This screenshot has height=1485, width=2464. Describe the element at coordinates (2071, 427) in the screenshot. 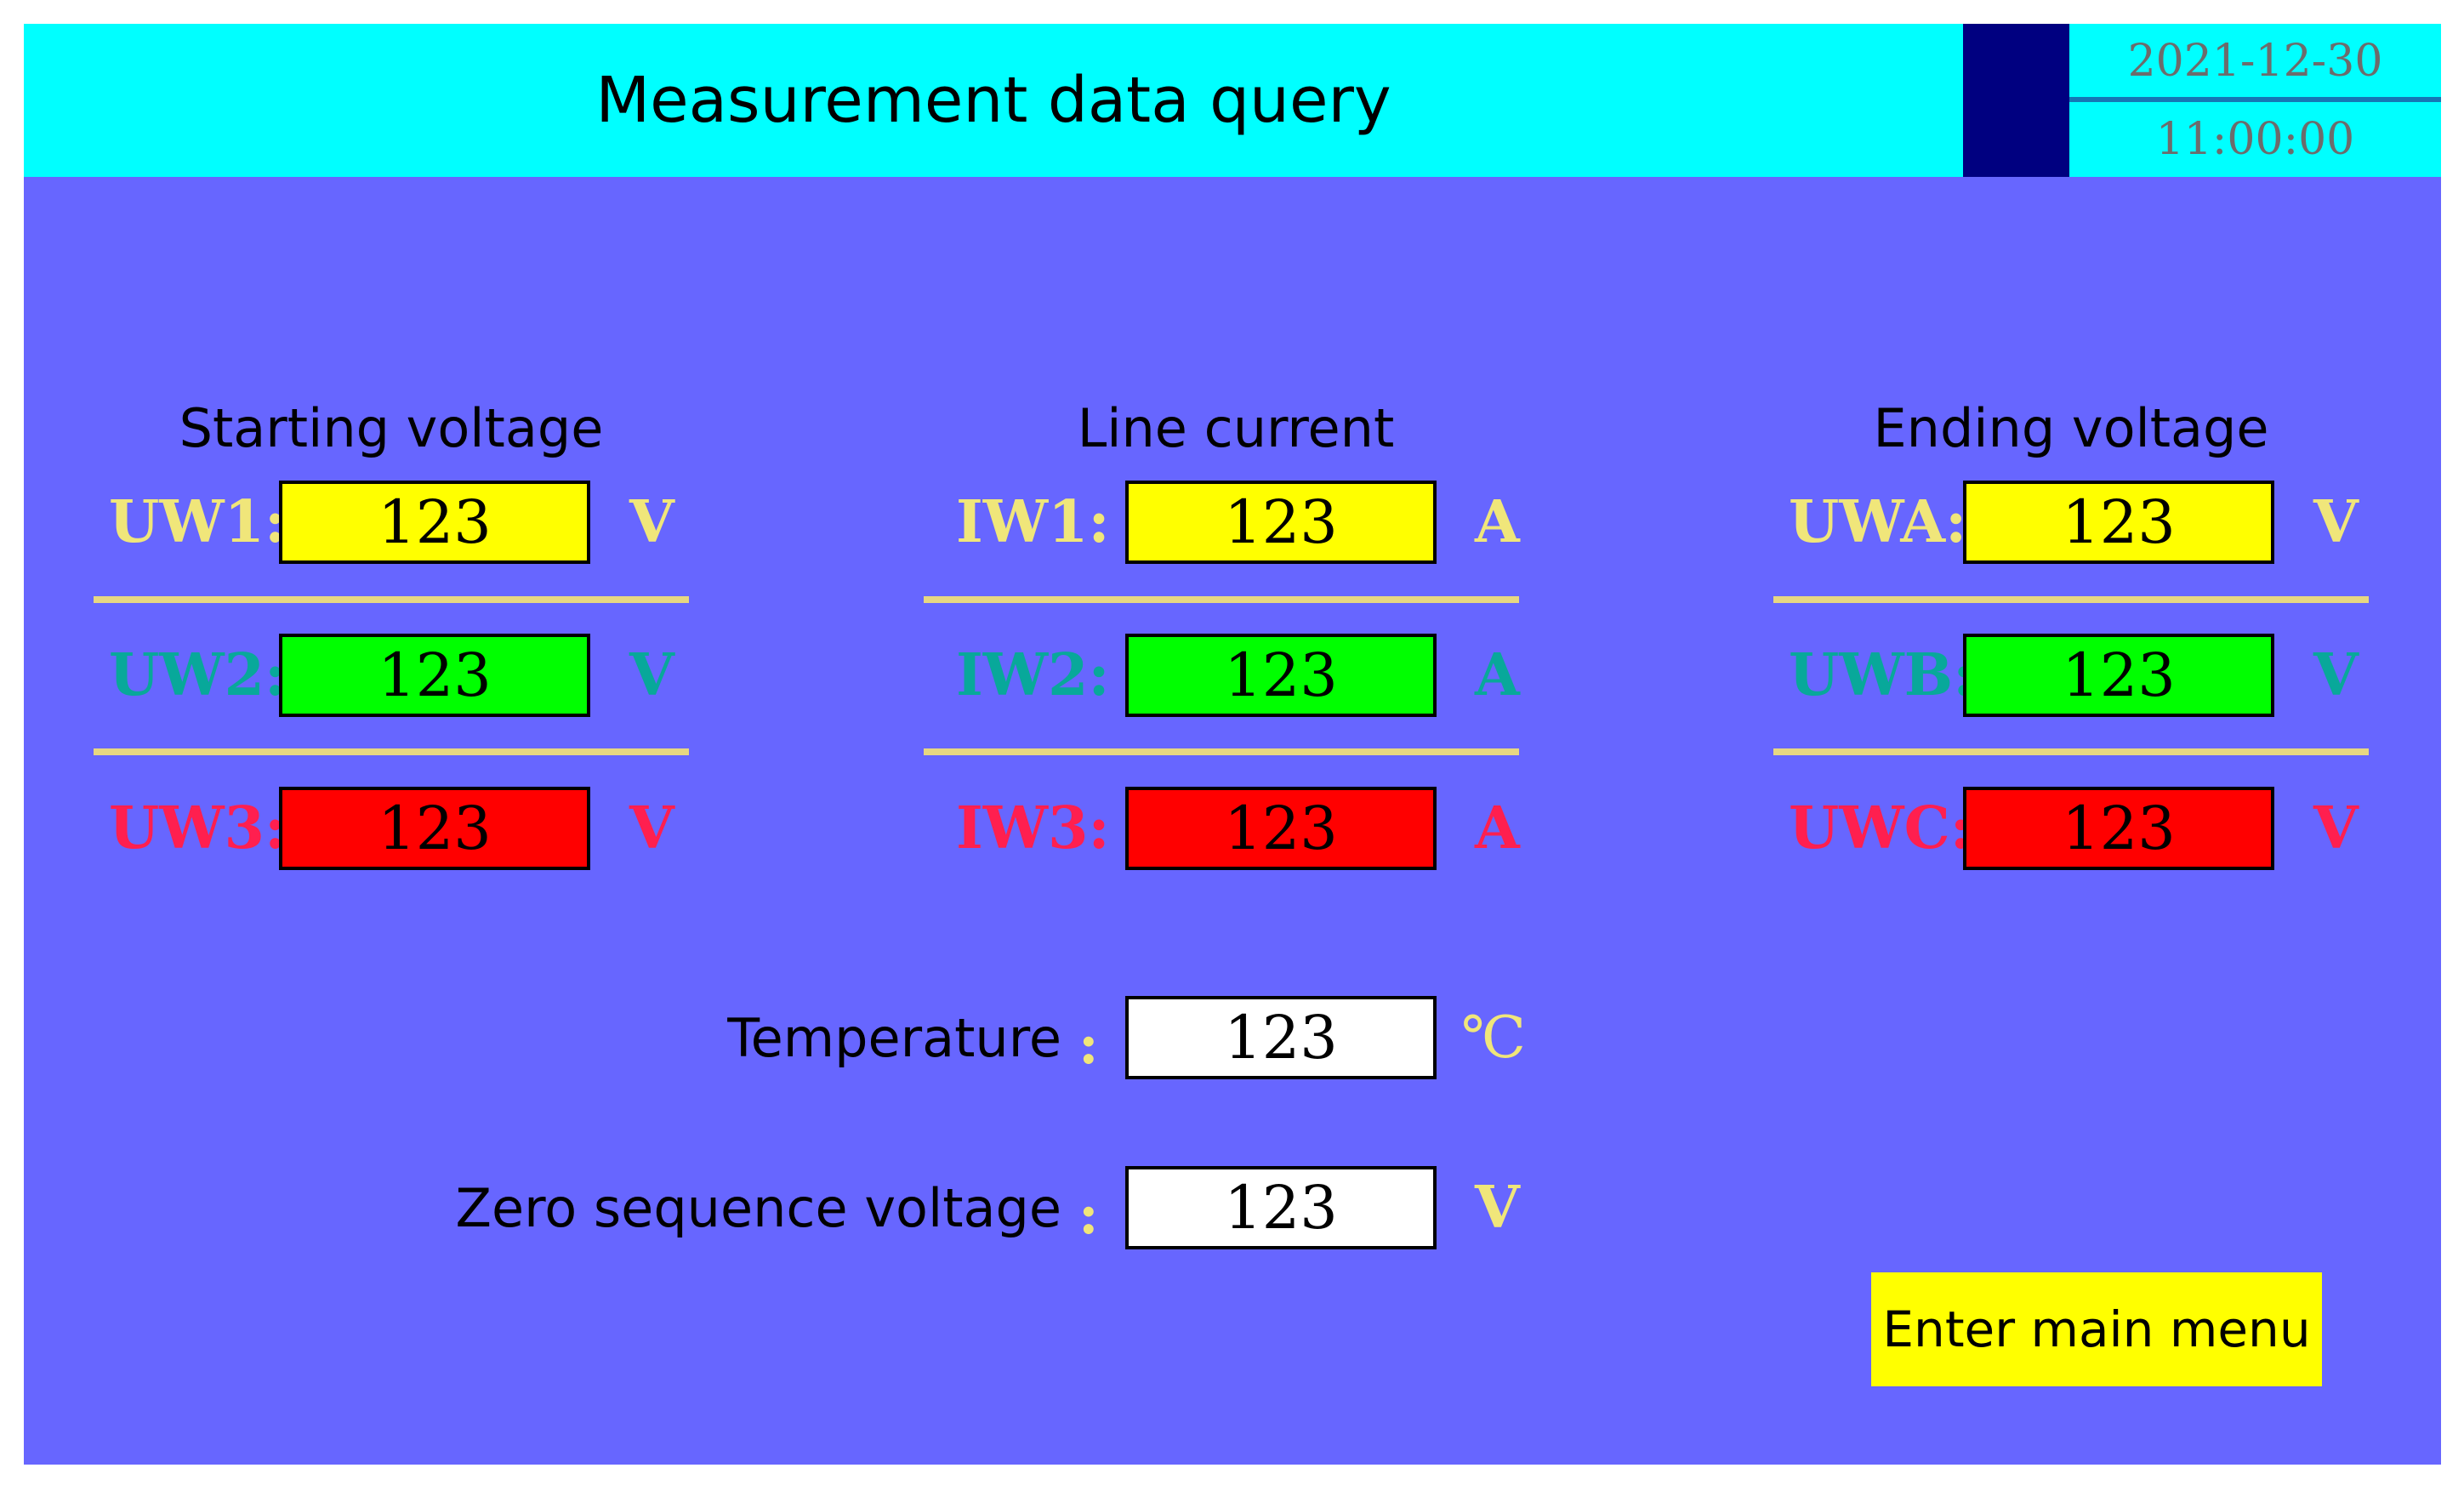

I see `ending-voltage-title: Ending voltage` at that location.